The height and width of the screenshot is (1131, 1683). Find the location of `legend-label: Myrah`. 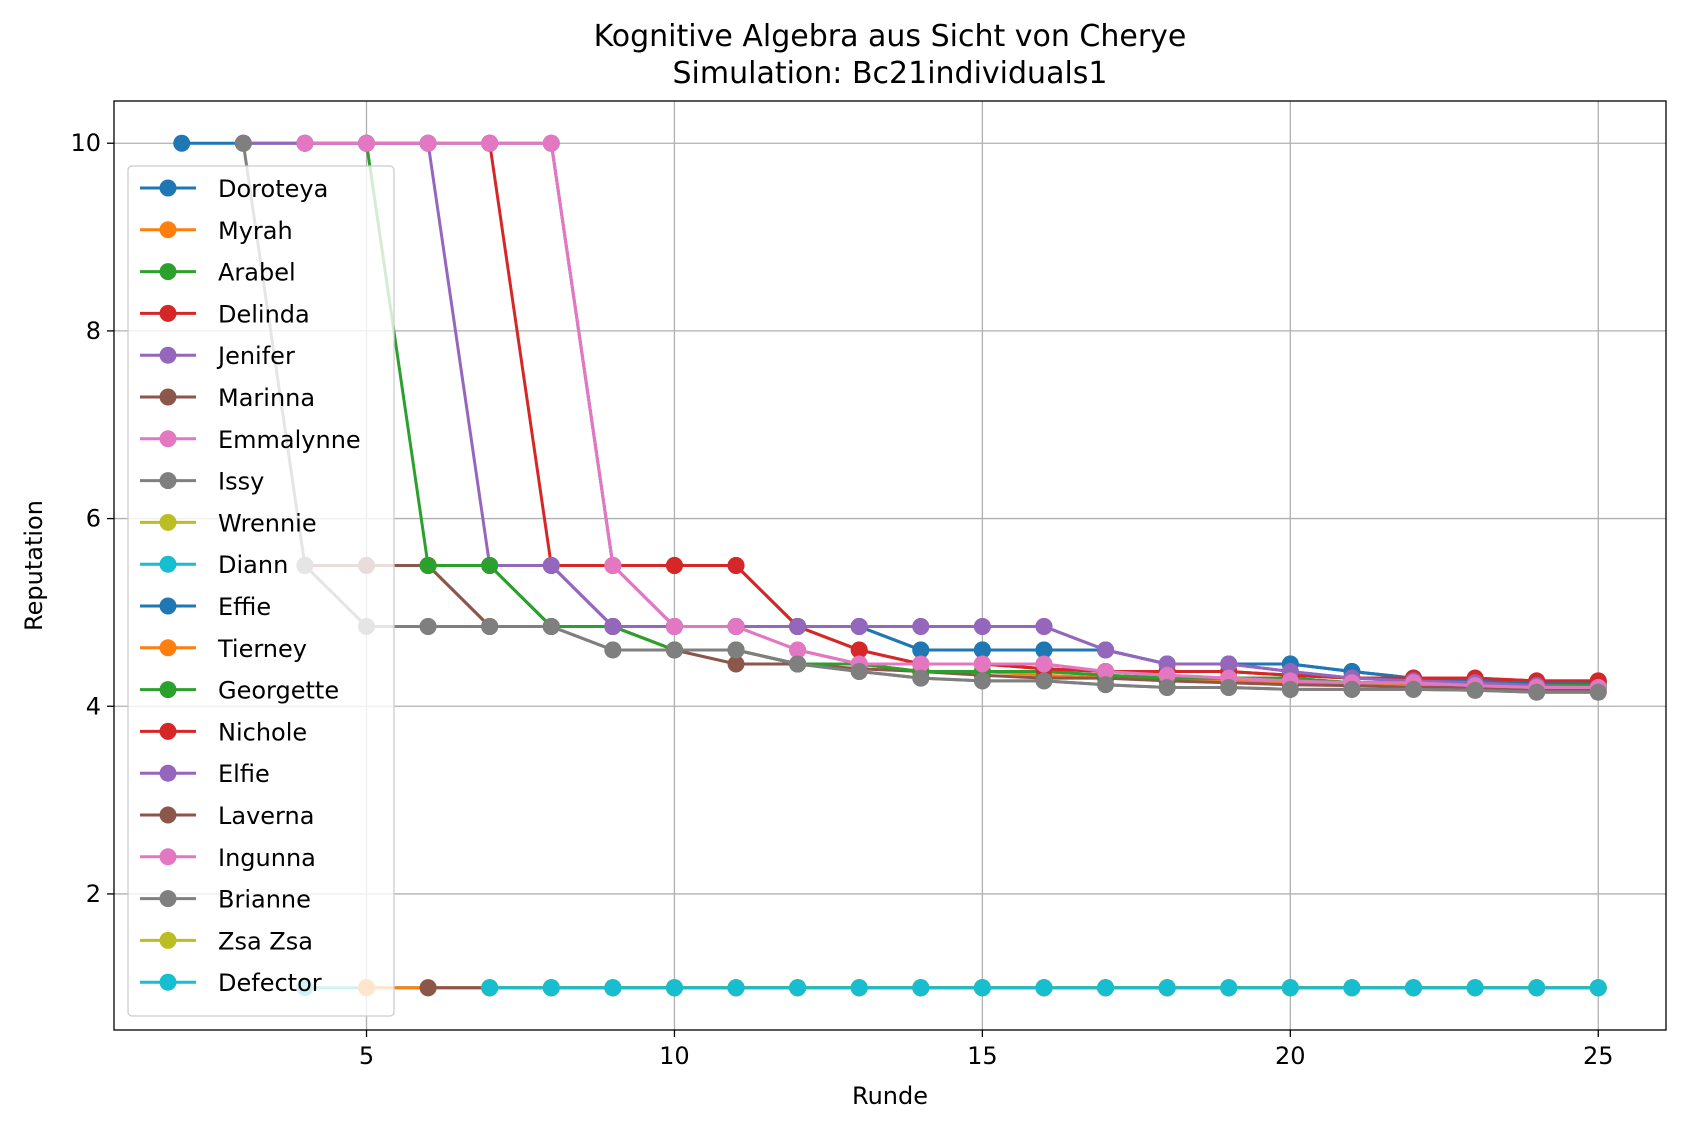

legend-label: Myrah is located at coordinates (255, 231).